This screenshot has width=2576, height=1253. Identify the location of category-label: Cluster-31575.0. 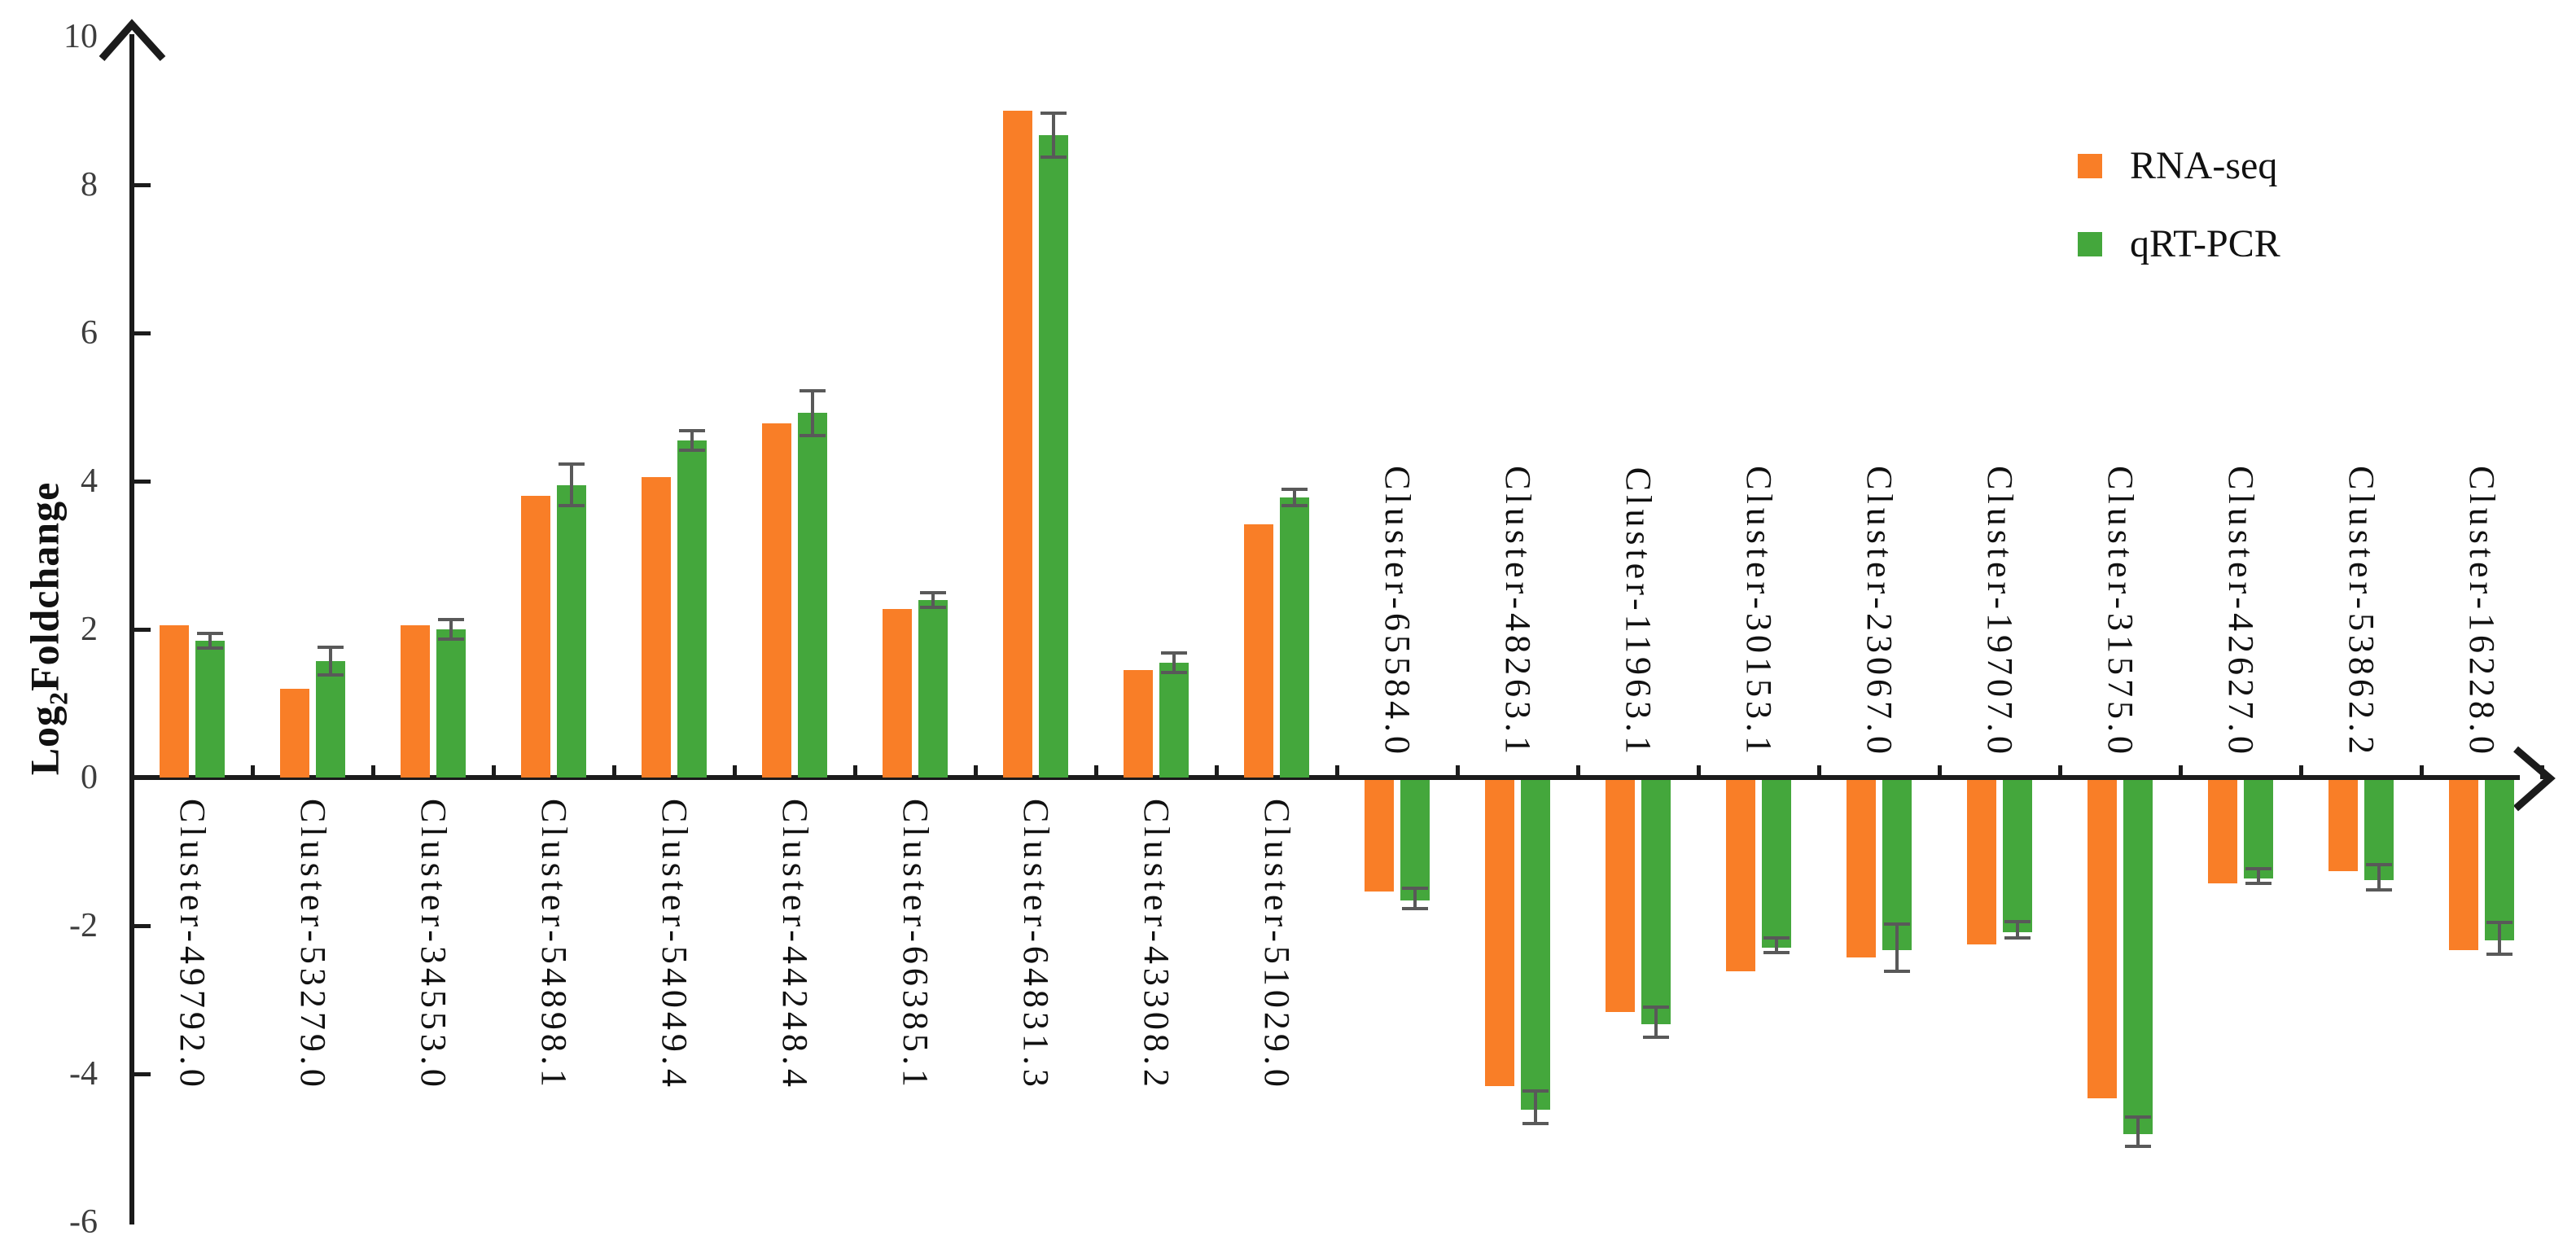
(2120, 612).